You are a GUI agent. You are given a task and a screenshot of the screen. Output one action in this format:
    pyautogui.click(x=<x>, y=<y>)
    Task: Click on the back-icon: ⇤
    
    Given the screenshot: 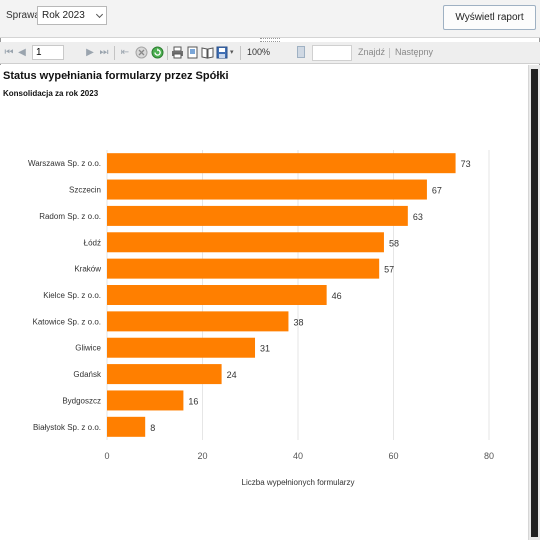 What is the action you would take?
    pyautogui.click(x=125, y=52)
    